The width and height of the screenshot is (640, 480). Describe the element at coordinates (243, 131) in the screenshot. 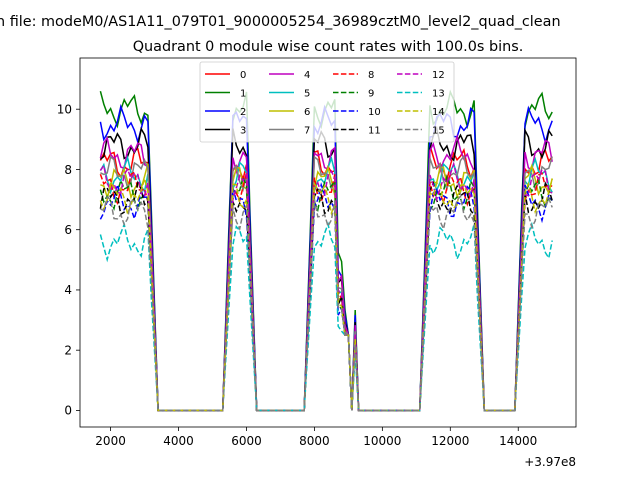

I see `legend-label-3: 3` at that location.